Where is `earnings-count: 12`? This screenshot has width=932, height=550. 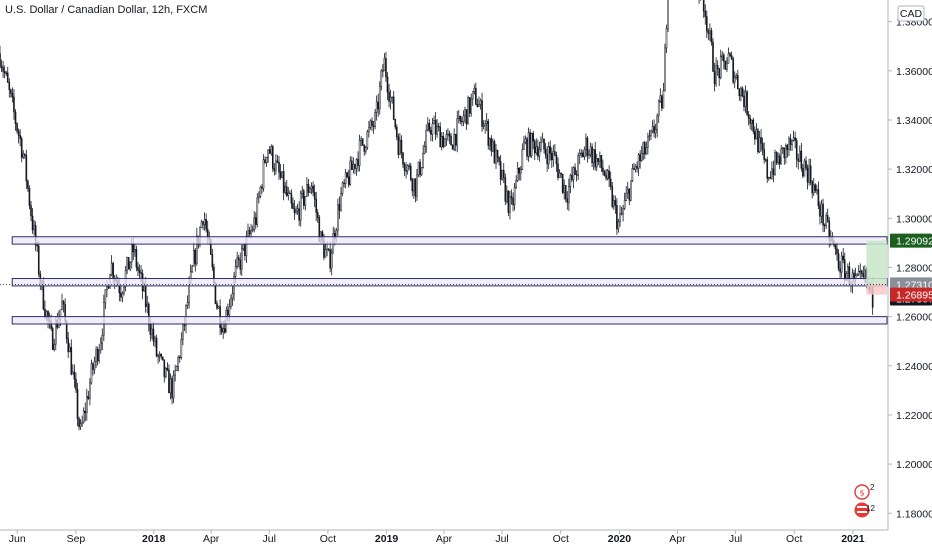 earnings-count: 12 is located at coordinates (870, 508).